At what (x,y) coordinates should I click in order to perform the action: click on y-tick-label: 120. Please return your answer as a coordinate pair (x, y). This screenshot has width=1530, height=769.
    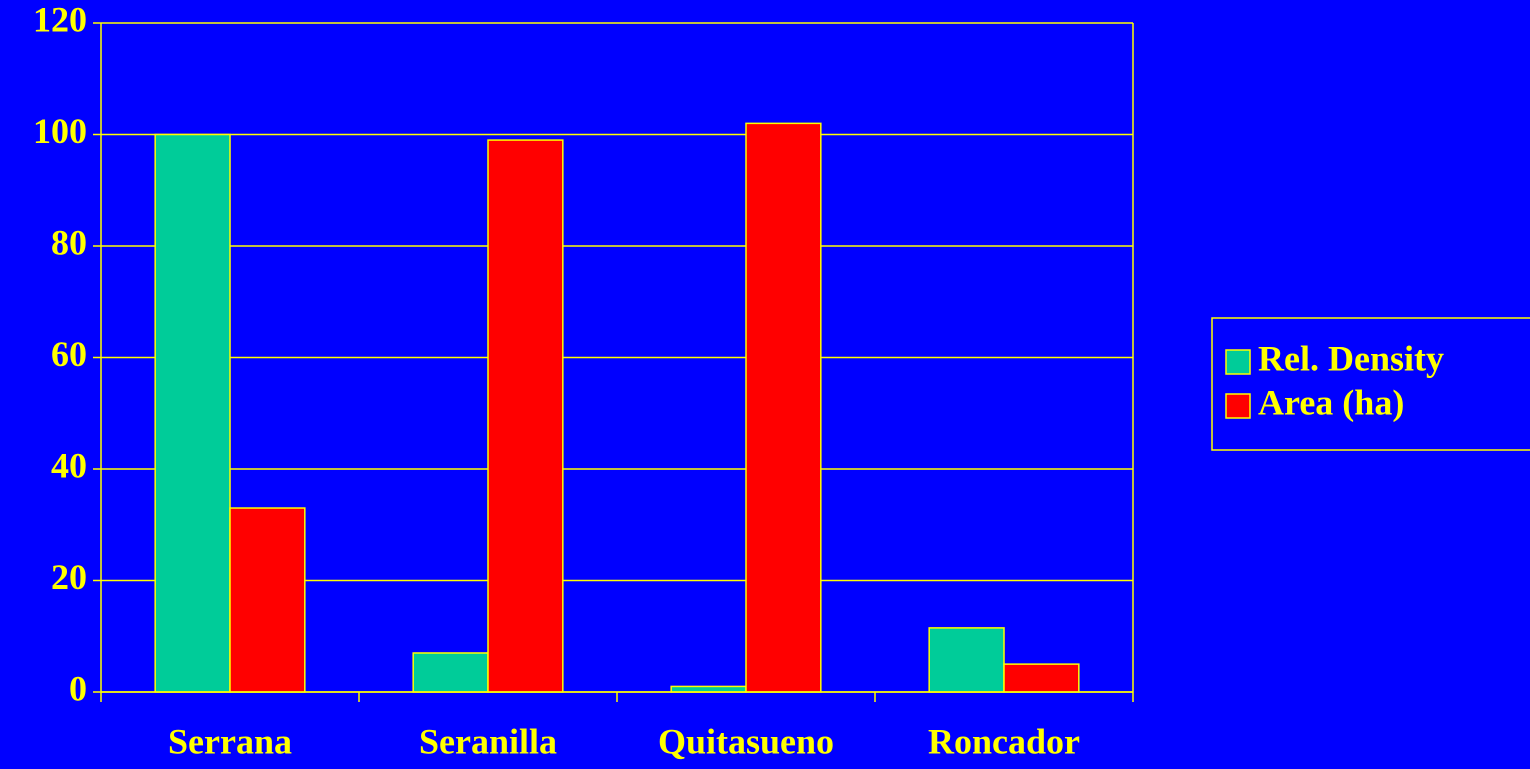
    Looking at the image, I should click on (60, 19).